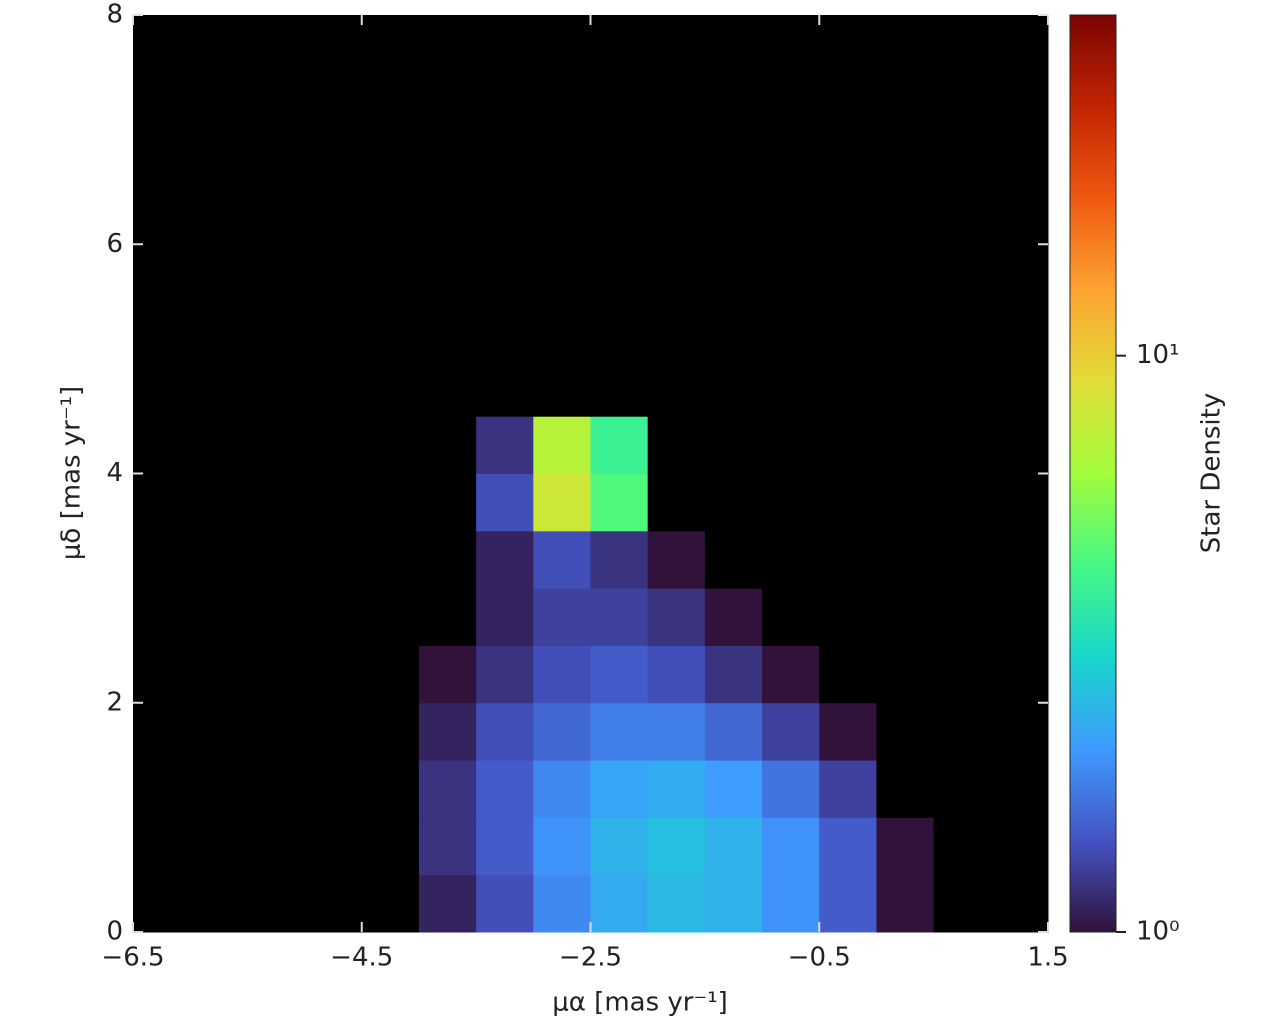 This screenshot has width=1280, height=1024. Describe the element at coordinates (590, 958) in the screenshot. I see `x-tick-label: −2.5` at that location.